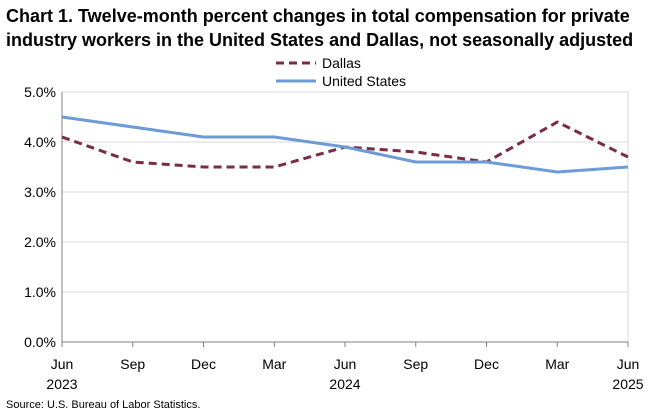 This screenshot has width=668, height=413. Describe the element at coordinates (341, 63) in the screenshot. I see `legend-label-dallas: Dallas` at that location.